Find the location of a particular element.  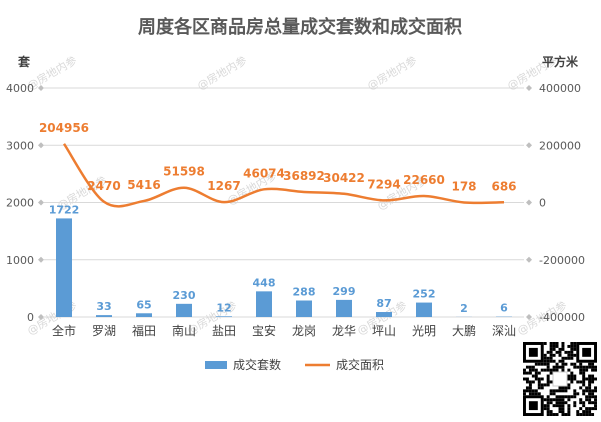

line-series is located at coordinates (283, 175).